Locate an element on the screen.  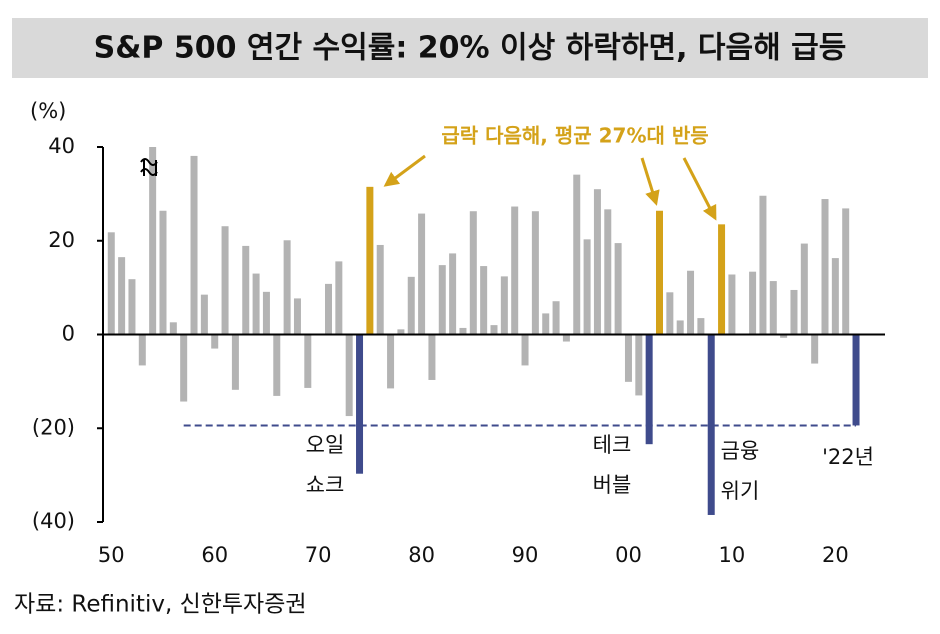
y-tick-label: 40 is located at coordinates (61, 146).